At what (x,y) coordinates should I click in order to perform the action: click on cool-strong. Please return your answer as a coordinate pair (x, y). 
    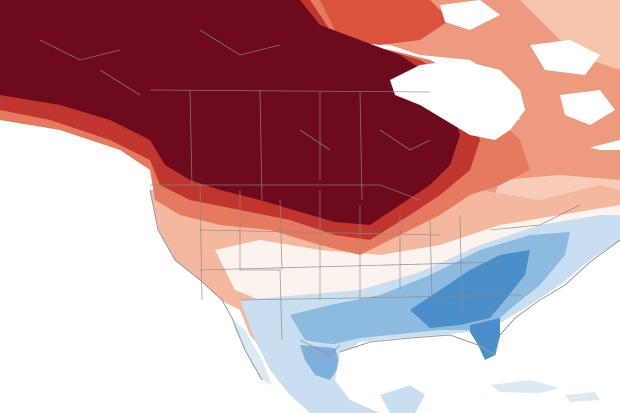
    Looking at the image, I should click on (470, 289).